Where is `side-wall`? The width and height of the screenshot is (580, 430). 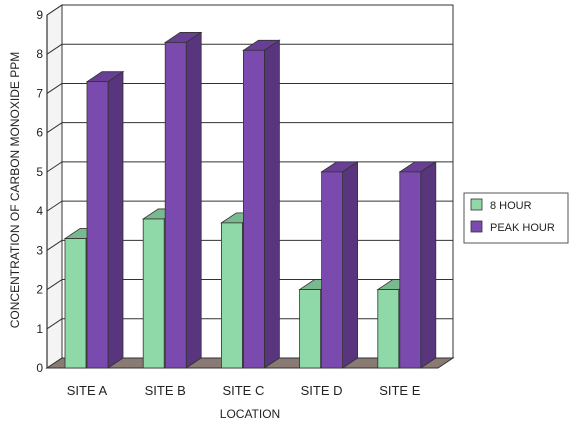 side-wall is located at coordinates (54, 186).